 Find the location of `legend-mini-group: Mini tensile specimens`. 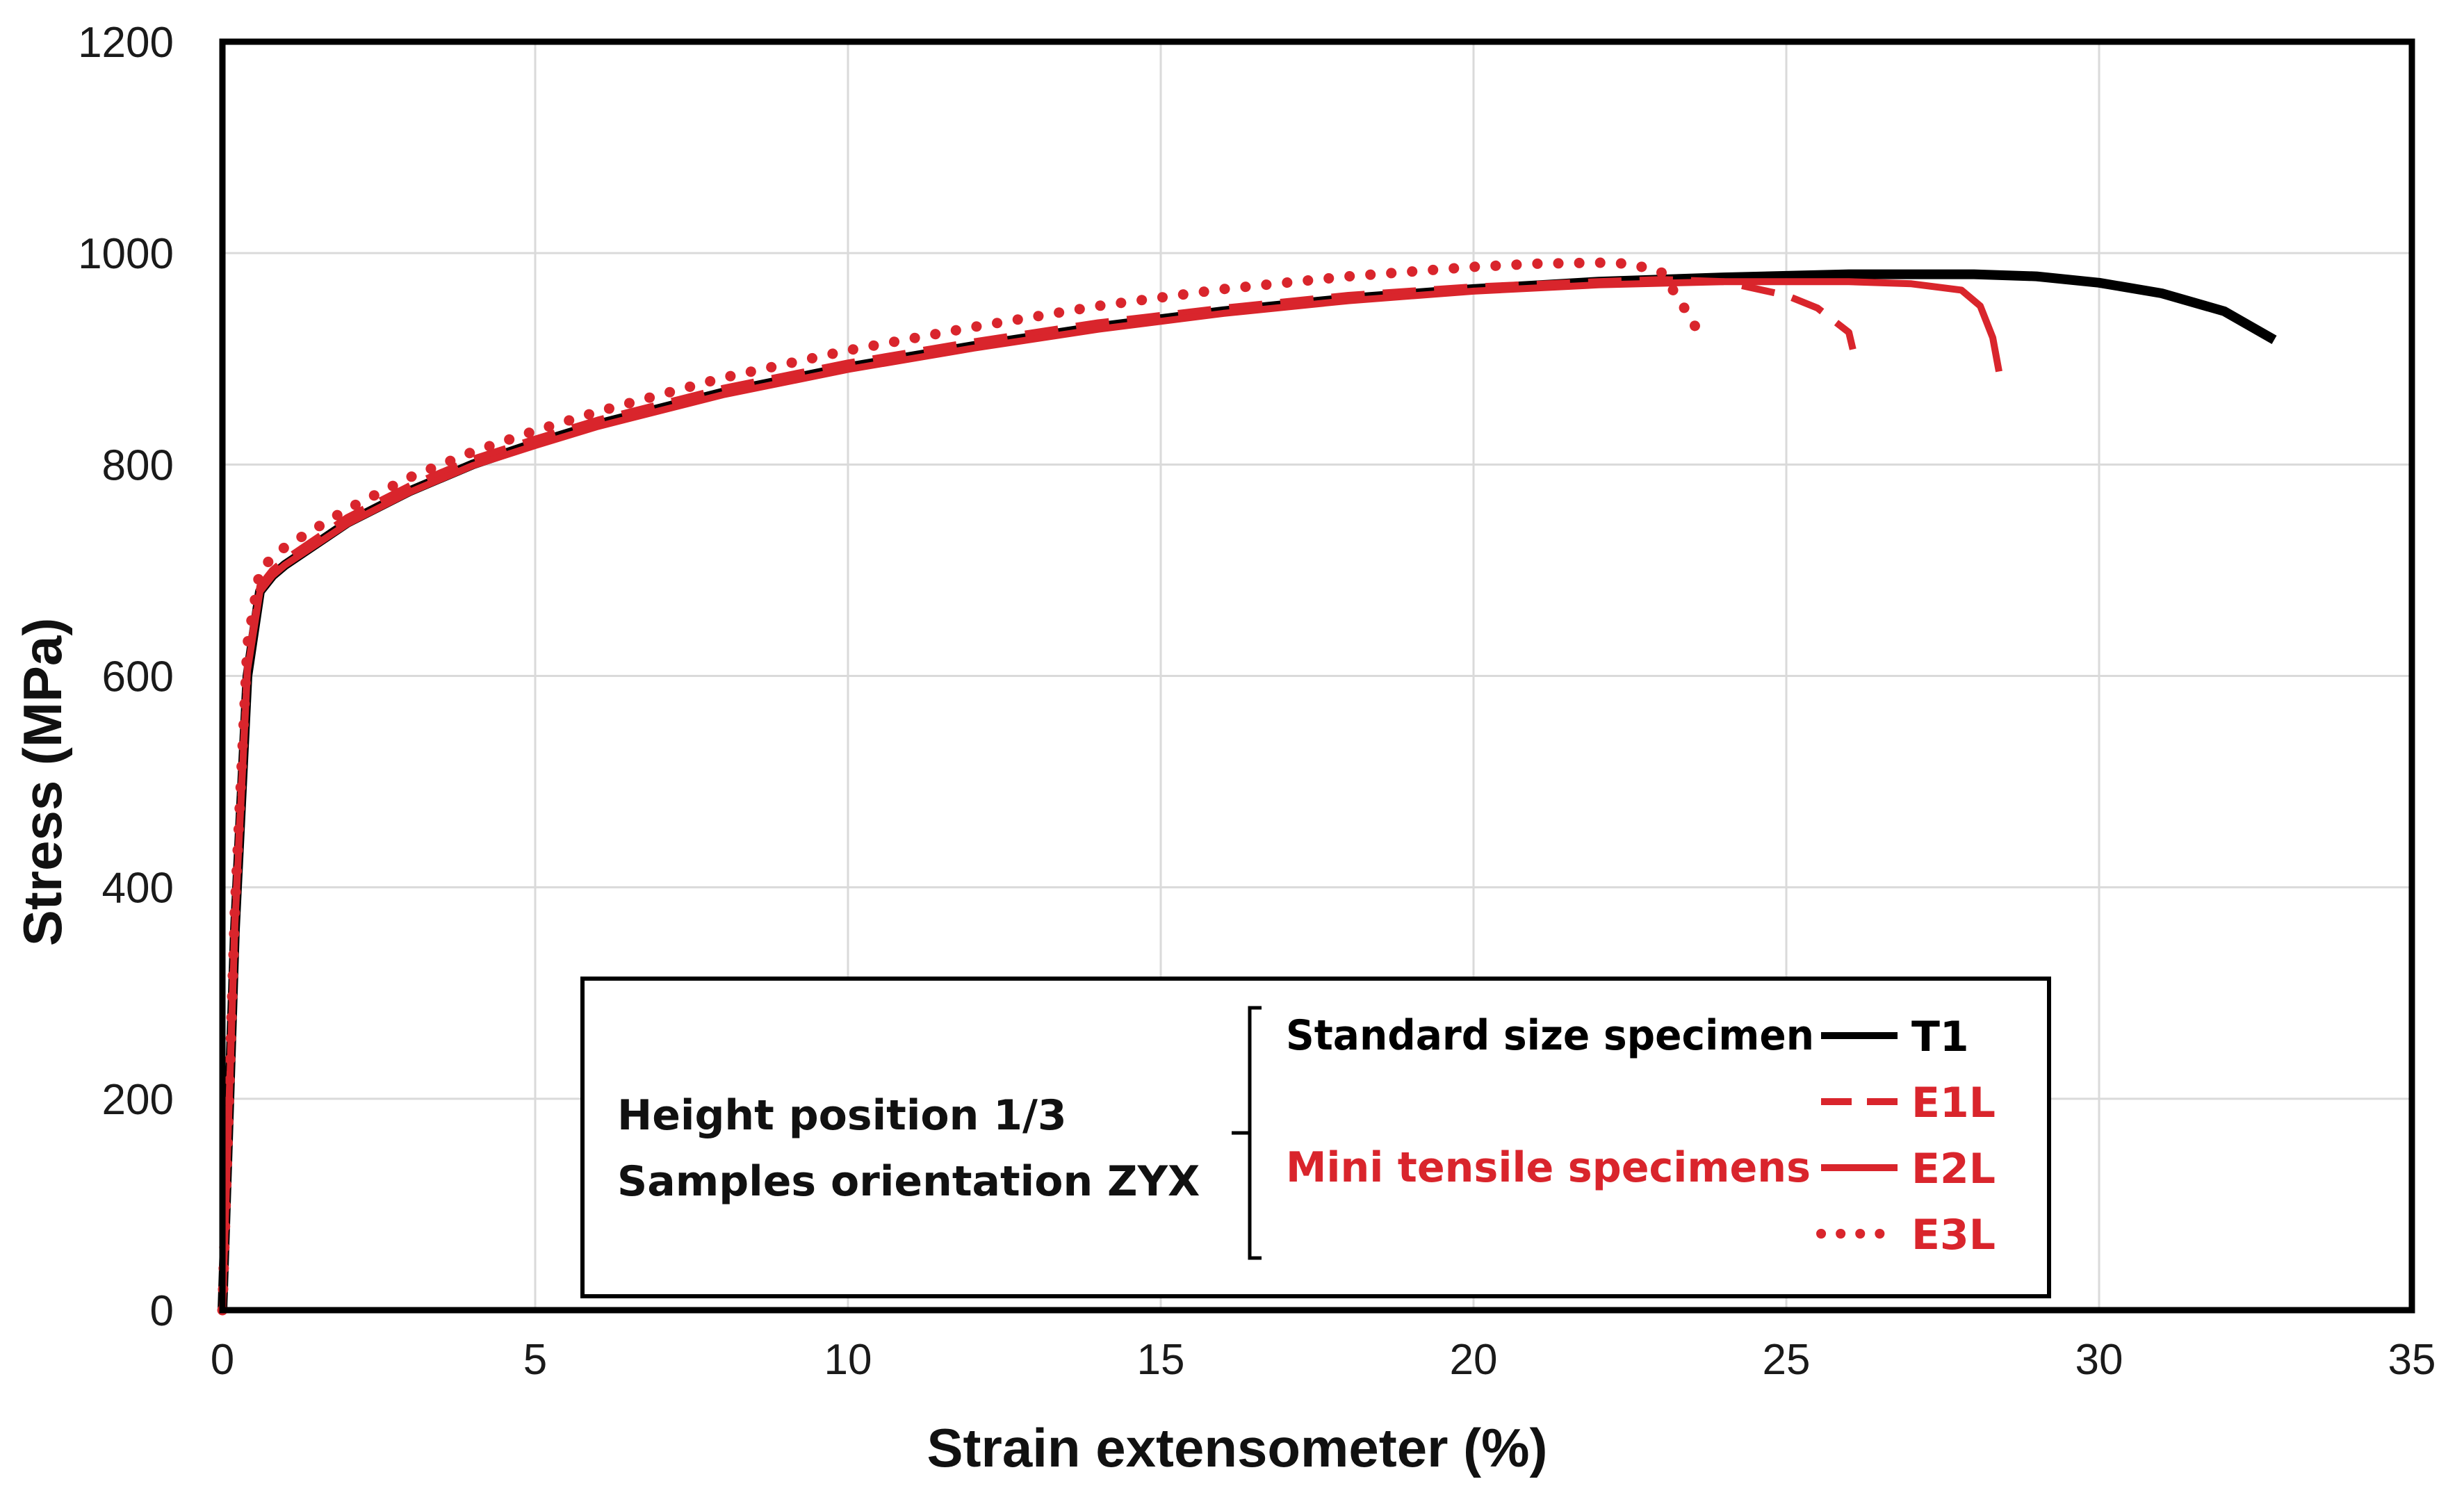

legend-mini-group: Mini tensile specimens is located at coordinates (1548, 1167).